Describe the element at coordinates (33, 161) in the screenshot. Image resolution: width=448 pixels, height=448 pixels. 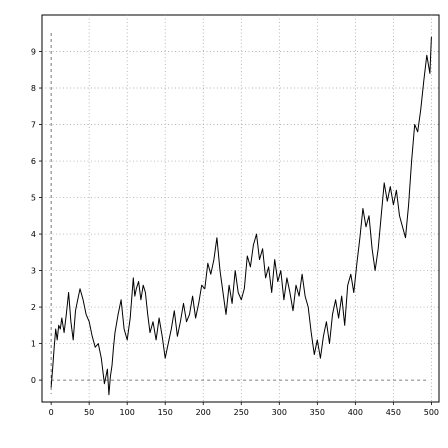
I see `y-tick-label: 6` at that location.